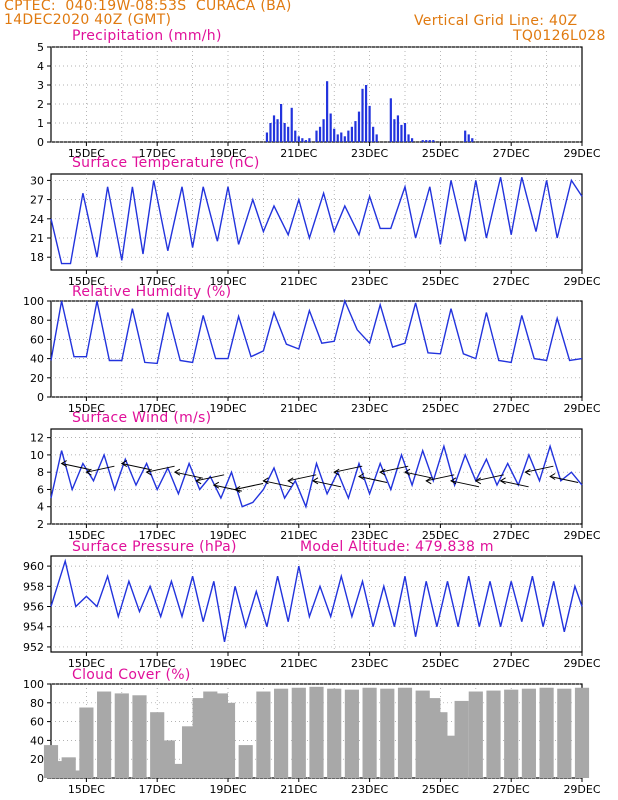  What do you see at coordinates (152, 292) in the screenshot?
I see `humidity-title: Relative Humidity (%)` at bounding box center [152, 292].